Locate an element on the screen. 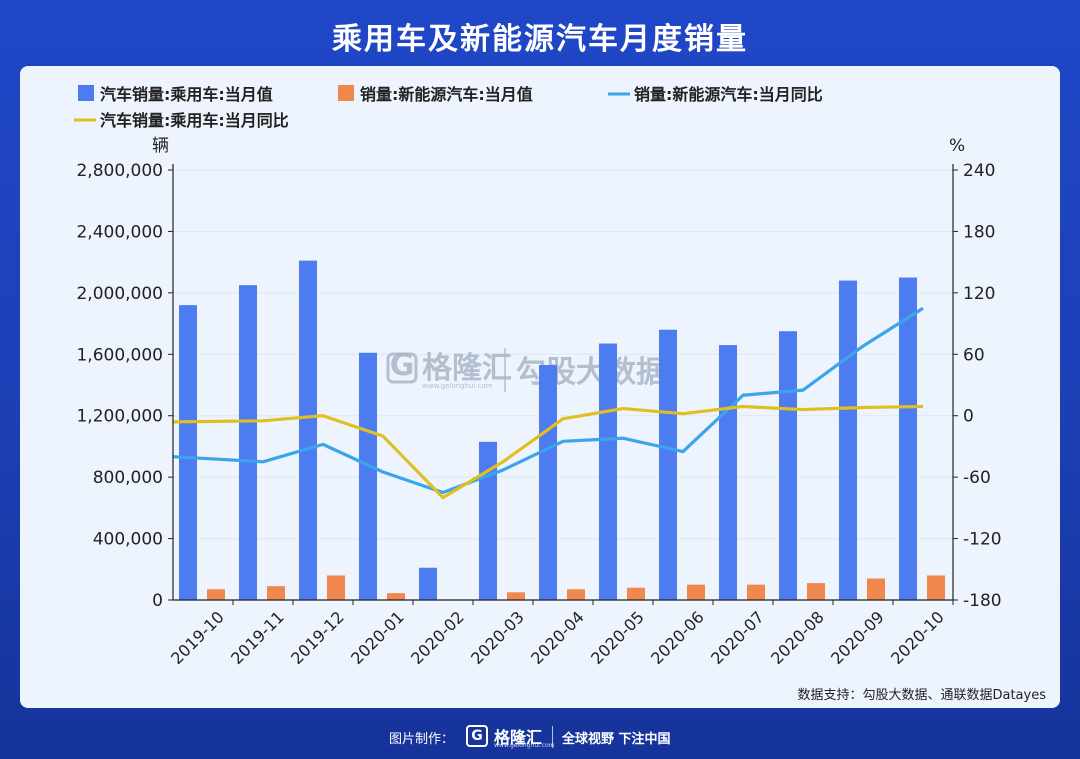 Image resolution: width=1080 pixels, height=759 pixels. legend-label-3: 销量:新能源汽车:当月同比 is located at coordinates (728, 94).